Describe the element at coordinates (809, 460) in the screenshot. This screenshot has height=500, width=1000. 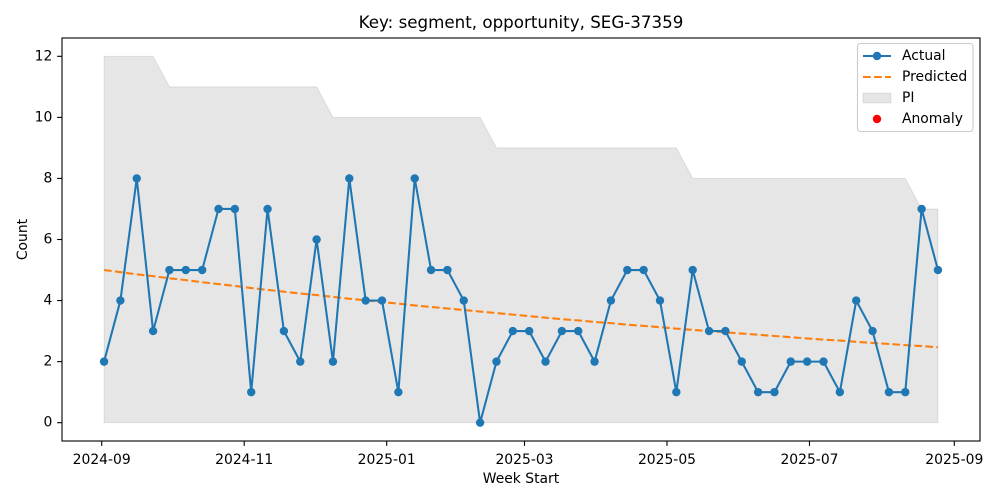
I see `x-tick-label: 2025-07` at that location.